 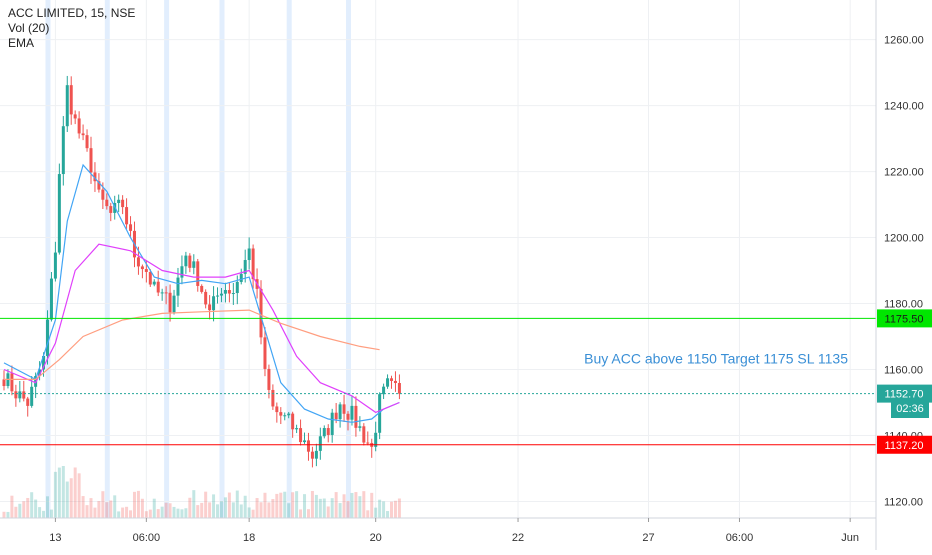 I want to click on volume-histogram, so click(x=201, y=492).